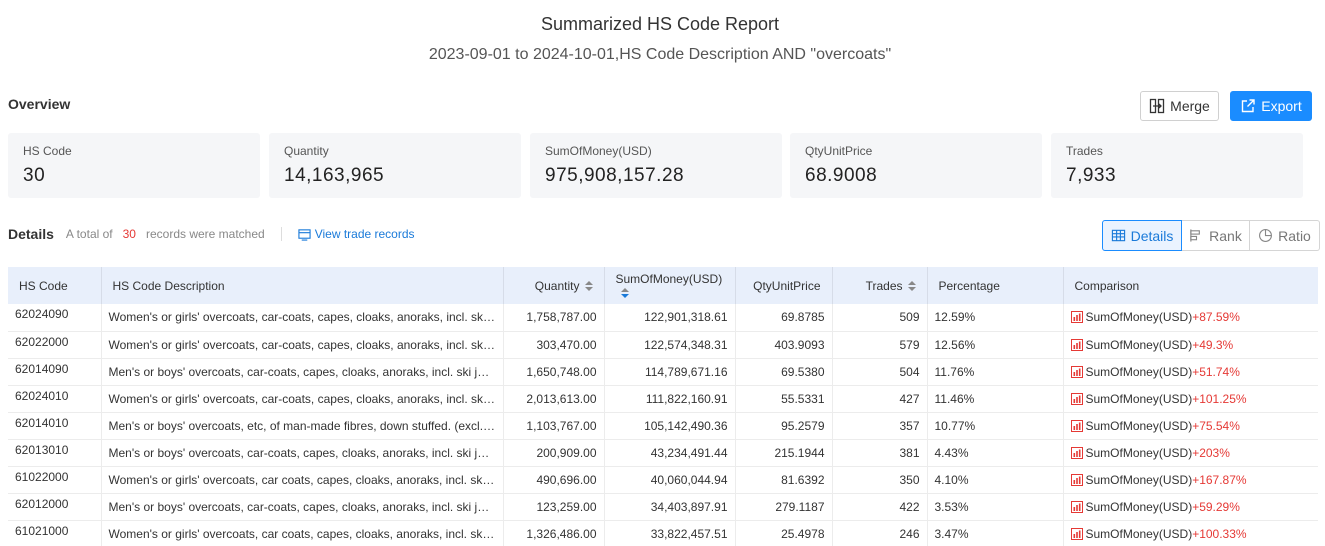  What do you see at coordinates (670, 426) in the screenshot?
I see `sum-of-money-cell: 105,142,490.36` at bounding box center [670, 426].